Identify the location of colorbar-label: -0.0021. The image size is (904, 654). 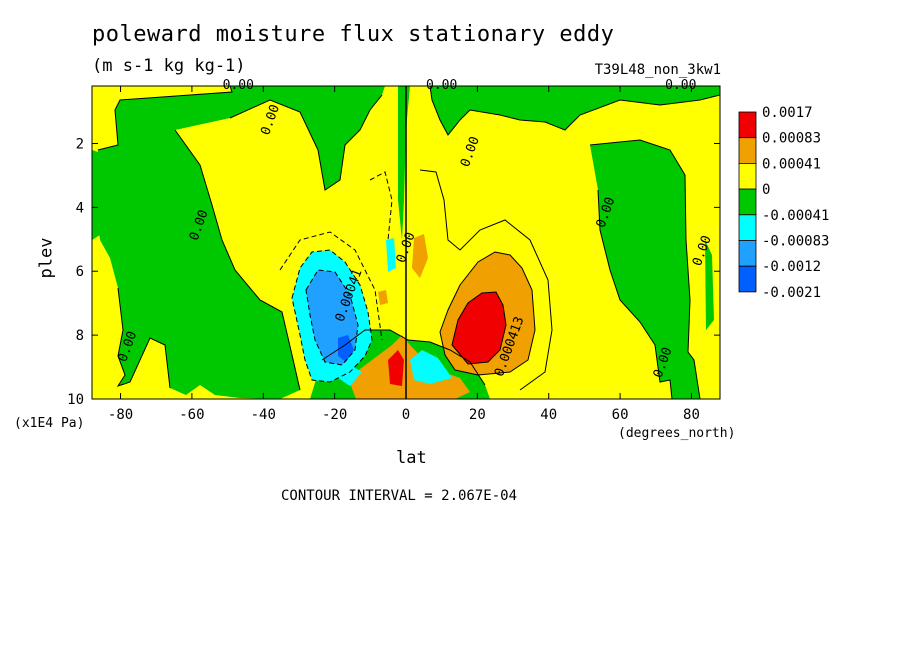
(791, 293).